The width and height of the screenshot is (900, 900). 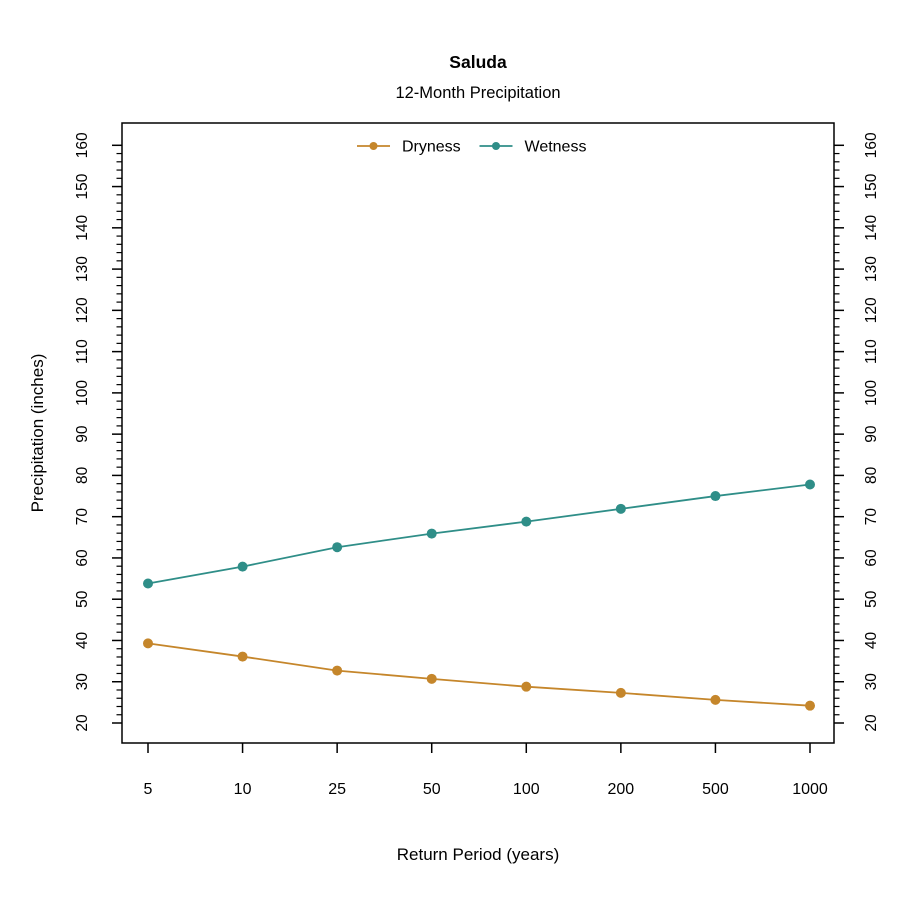 I want to click on y-tick-label-right: 90, so click(x=871, y=434).